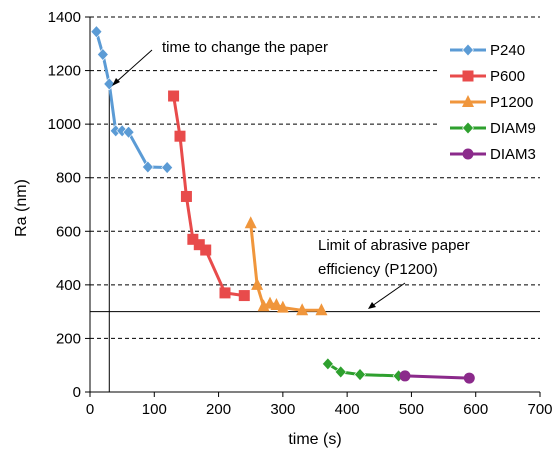 The width and height of the screenshot is (558, 454). What do you see at coordinates (539, 409) in the screenshot?
I see `x-tick-label-700: 700` at bounding box center [539, 409].